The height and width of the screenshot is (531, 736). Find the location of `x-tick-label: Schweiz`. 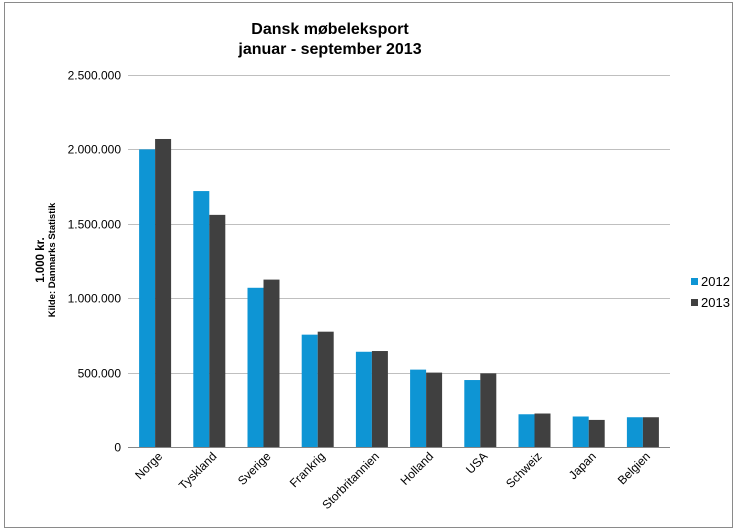

x-tick-label: Schweiz is located at coordinates (523, 469).